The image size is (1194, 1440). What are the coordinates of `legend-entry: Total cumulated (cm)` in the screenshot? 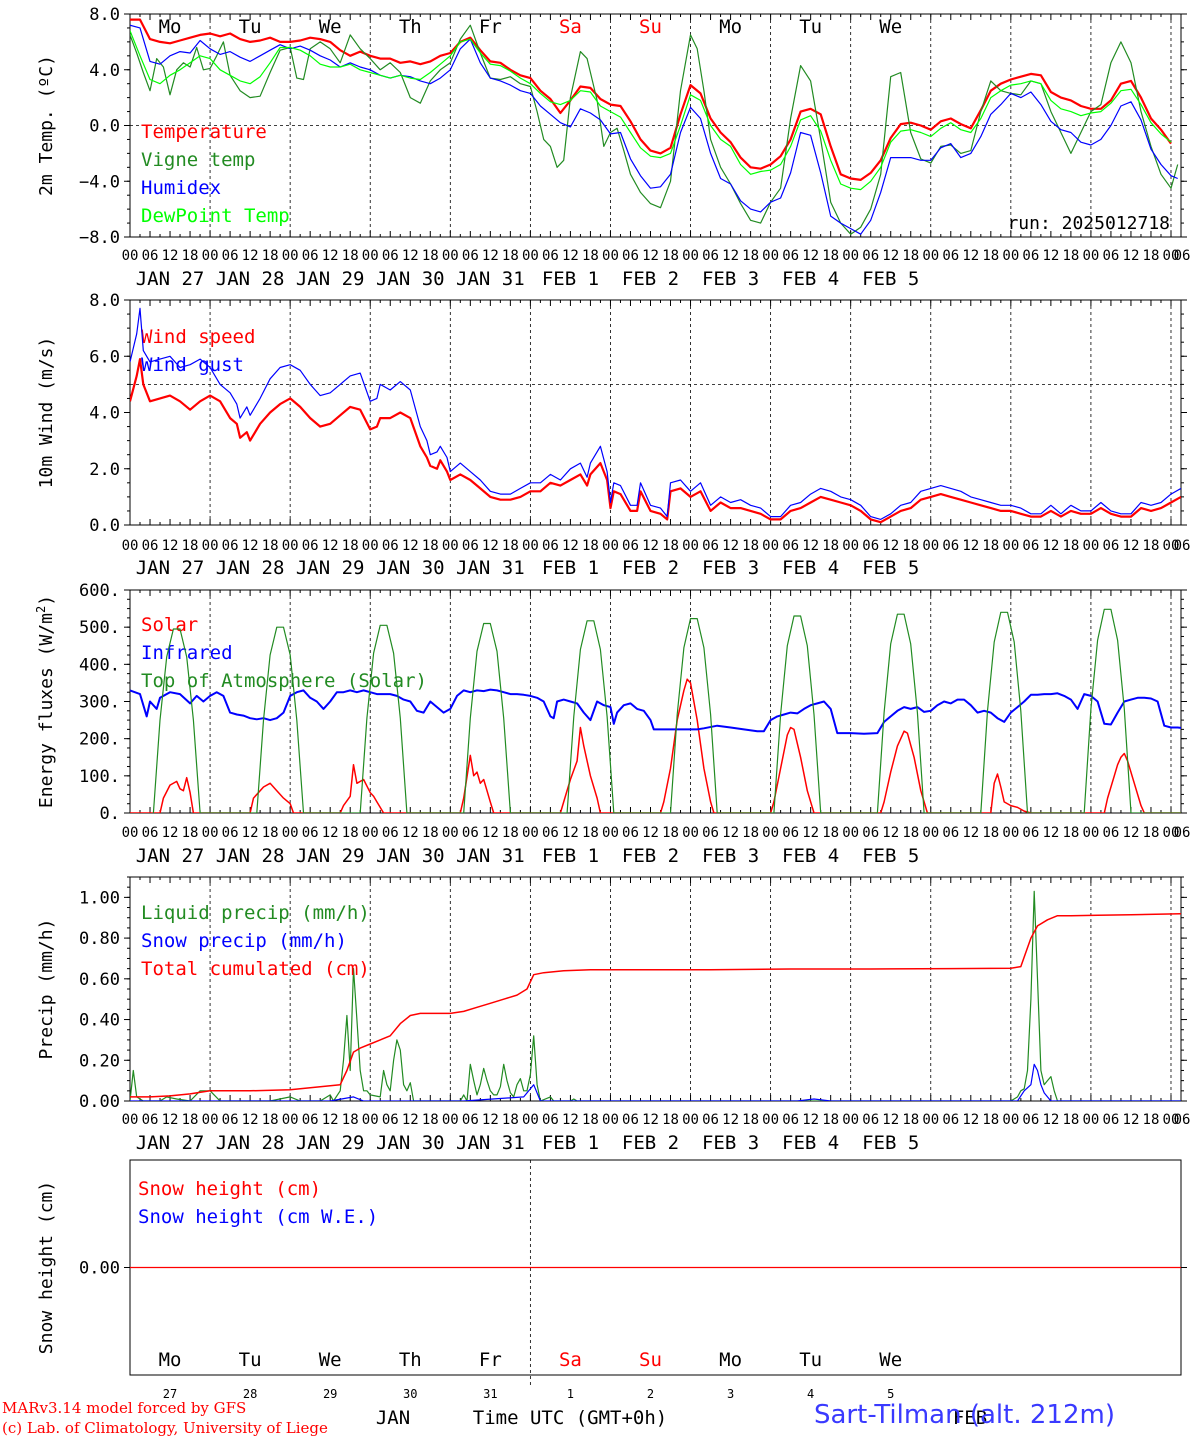 It's located at (255, 969).